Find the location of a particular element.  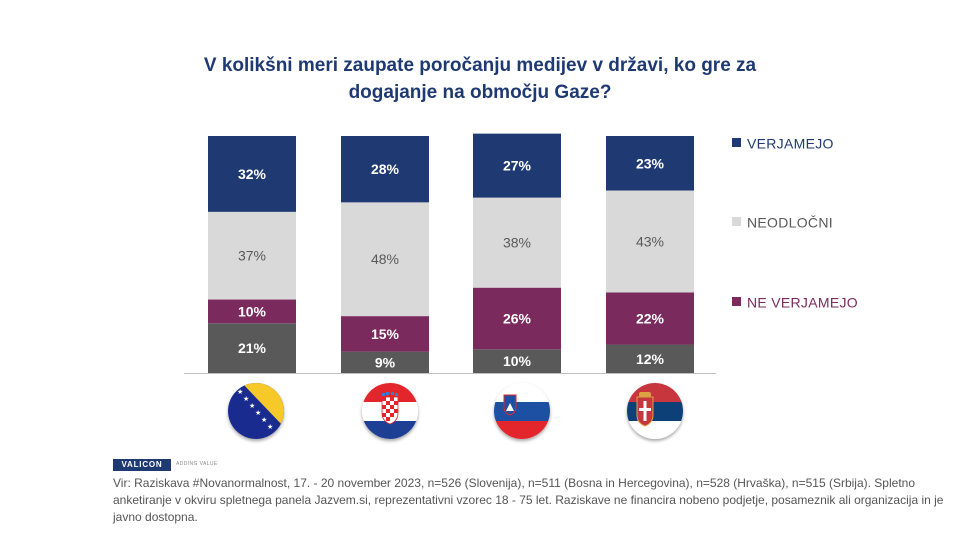

valicon-logo: VALICON is located at coordinates (142, 465).